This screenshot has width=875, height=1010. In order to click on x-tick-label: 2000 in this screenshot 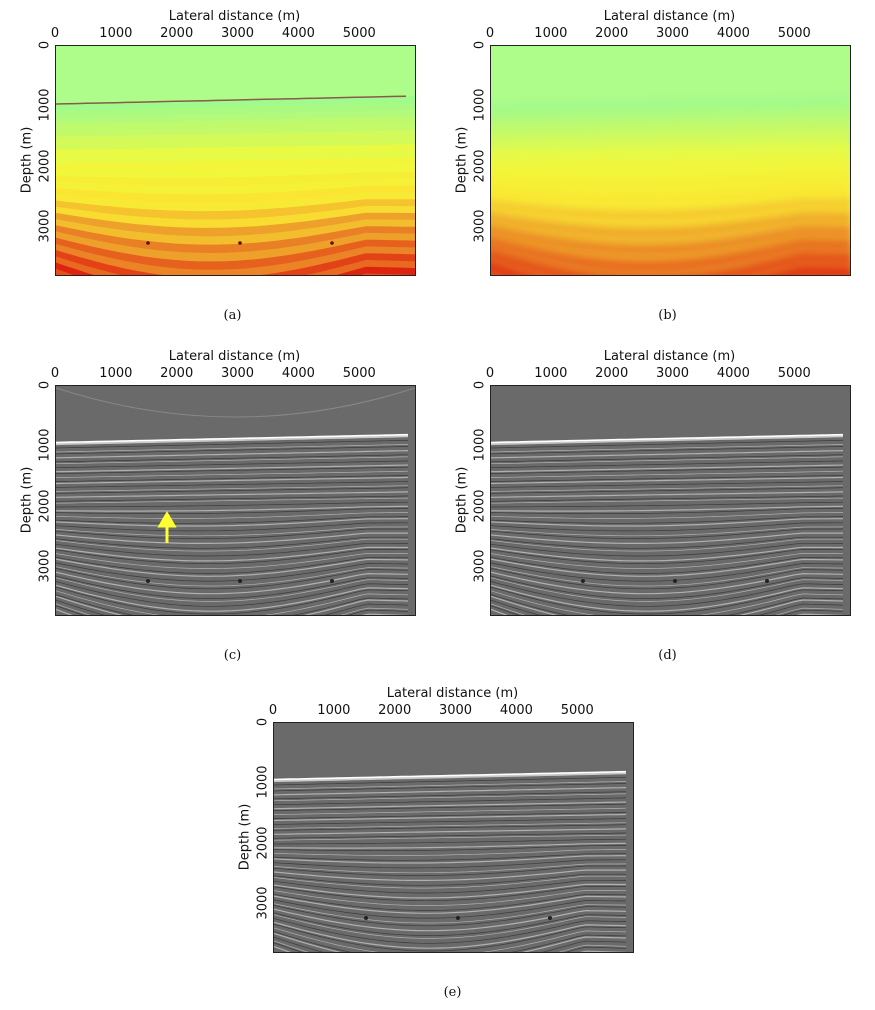, I will do `click(612, 373)`.